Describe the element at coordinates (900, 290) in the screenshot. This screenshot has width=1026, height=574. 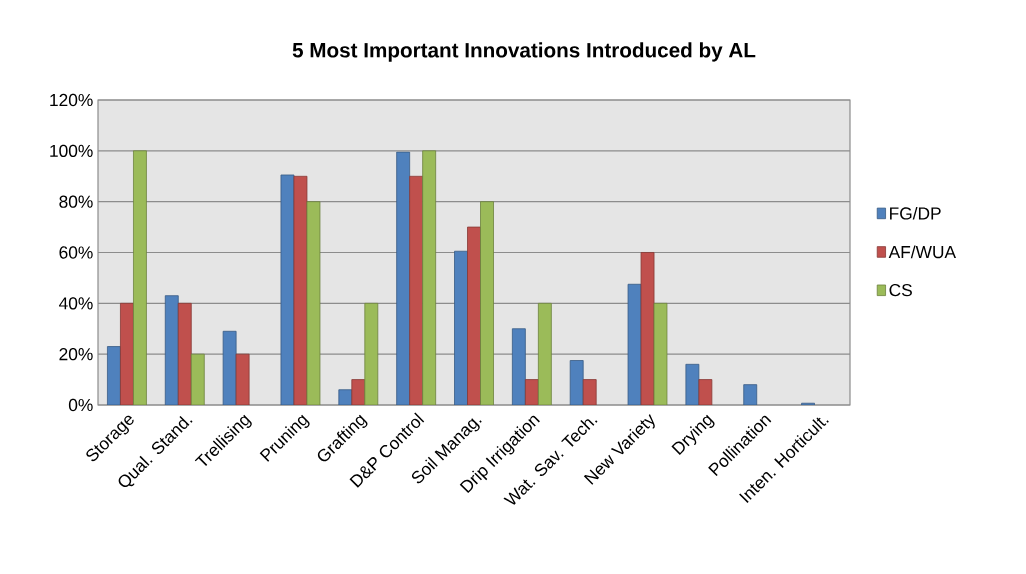
I see `legend-label: CS` at that location.